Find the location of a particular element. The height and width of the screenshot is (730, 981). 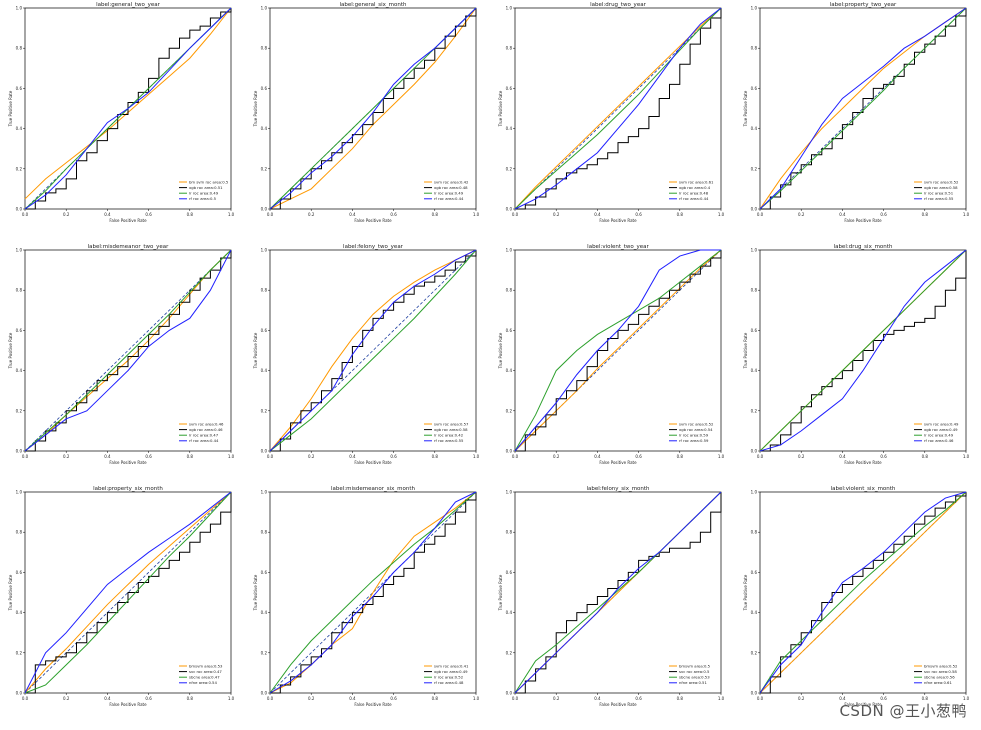

legend-label: rf roc area:0.46 is located at coordinates (939, 440).